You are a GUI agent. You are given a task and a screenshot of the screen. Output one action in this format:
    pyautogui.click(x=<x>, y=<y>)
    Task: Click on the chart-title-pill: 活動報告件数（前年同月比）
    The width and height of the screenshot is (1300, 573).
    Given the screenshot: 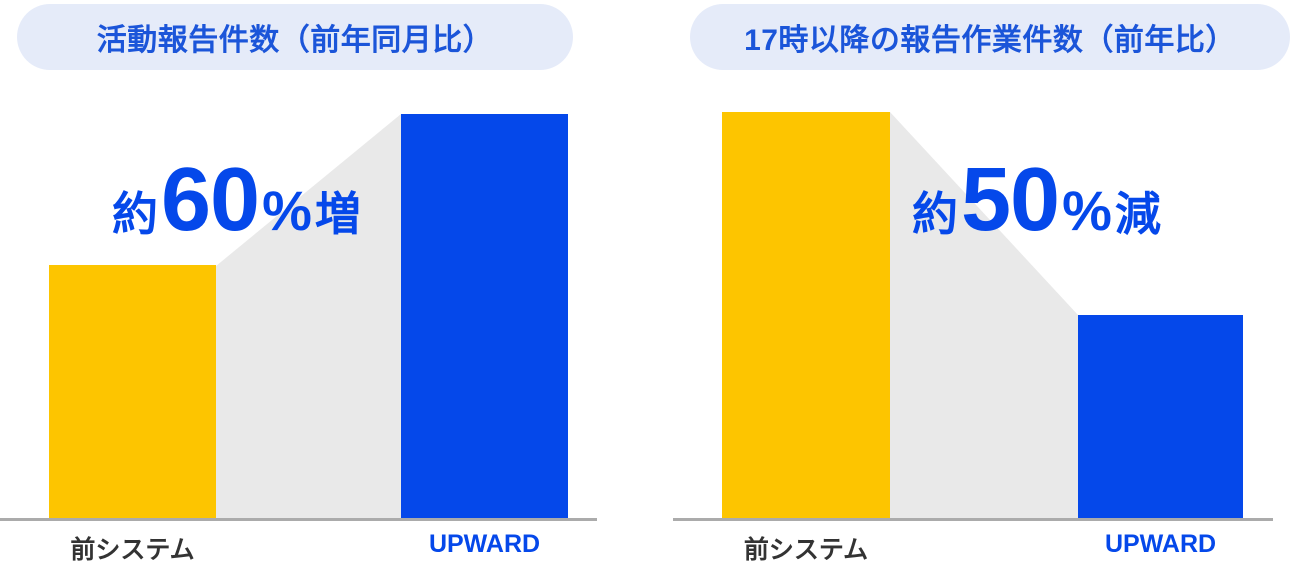 What is the action you would take?
    pyautogui.click(x=295, y=37)
    